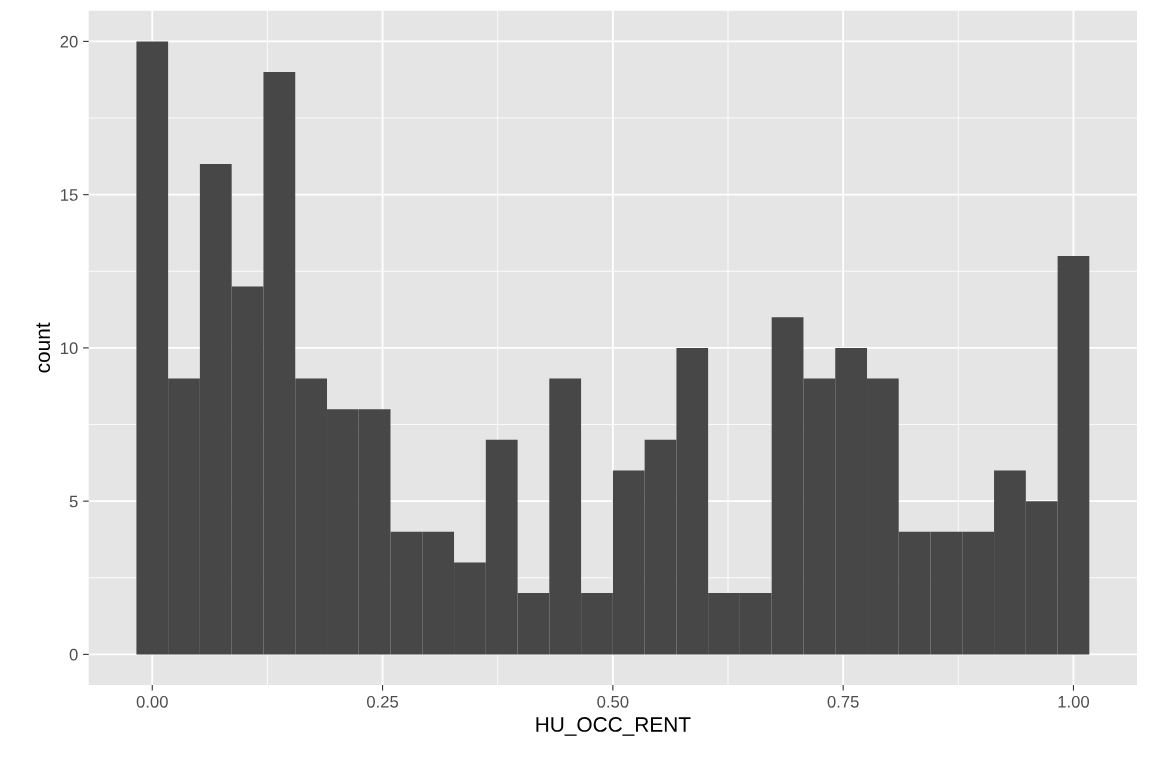 Image resolution: width=1152 pixels, height=768 pixels. Describe the element at coordinates (843, 701) in the screenshot. I see `x-tick-label: 0.75` at that location.